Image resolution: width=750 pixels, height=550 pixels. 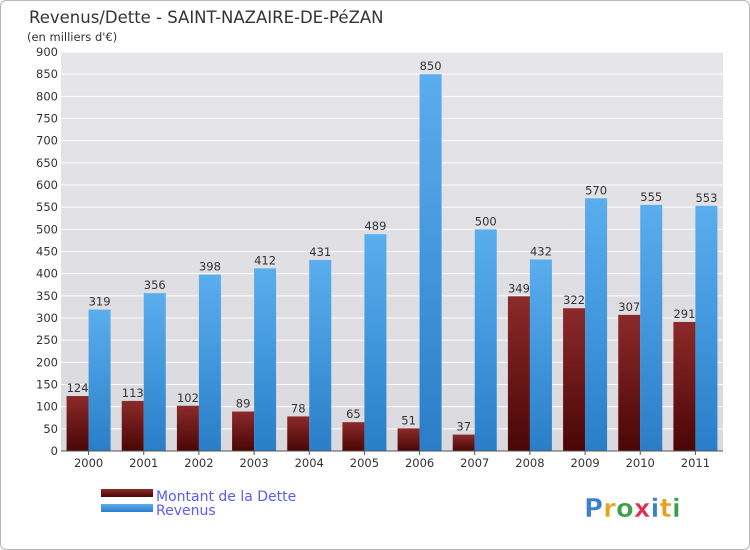 What do you see at coordinates (78, 388) in the screenshot?
I see `value-label-dette: 124` at bounding box center [78, 388].